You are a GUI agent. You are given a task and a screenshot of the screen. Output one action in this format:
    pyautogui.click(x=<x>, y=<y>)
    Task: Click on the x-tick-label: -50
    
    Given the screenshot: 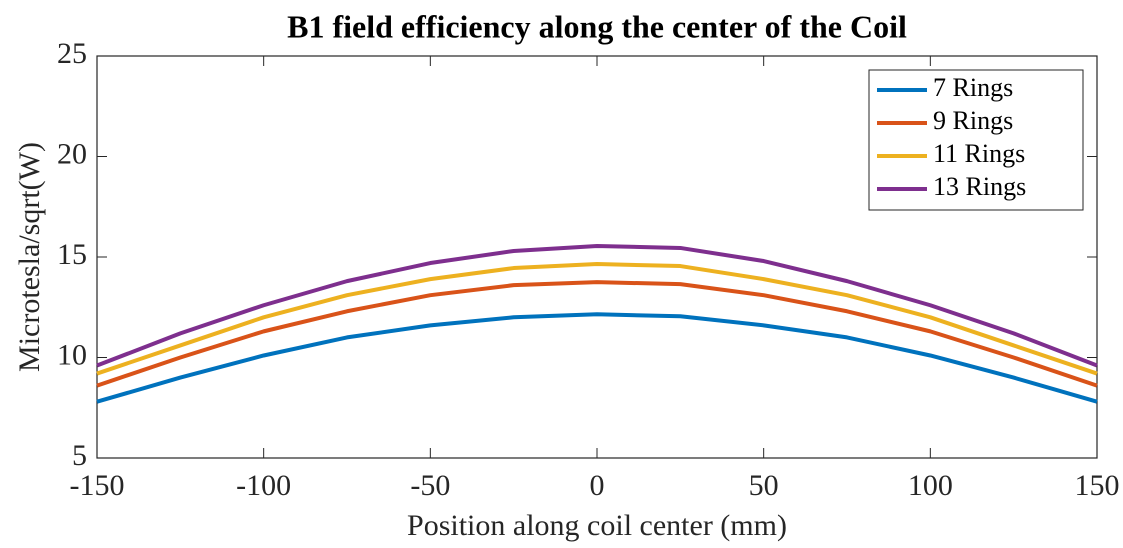 What is the action you would take?
    pyautogui.click(x=430, y=485)
    